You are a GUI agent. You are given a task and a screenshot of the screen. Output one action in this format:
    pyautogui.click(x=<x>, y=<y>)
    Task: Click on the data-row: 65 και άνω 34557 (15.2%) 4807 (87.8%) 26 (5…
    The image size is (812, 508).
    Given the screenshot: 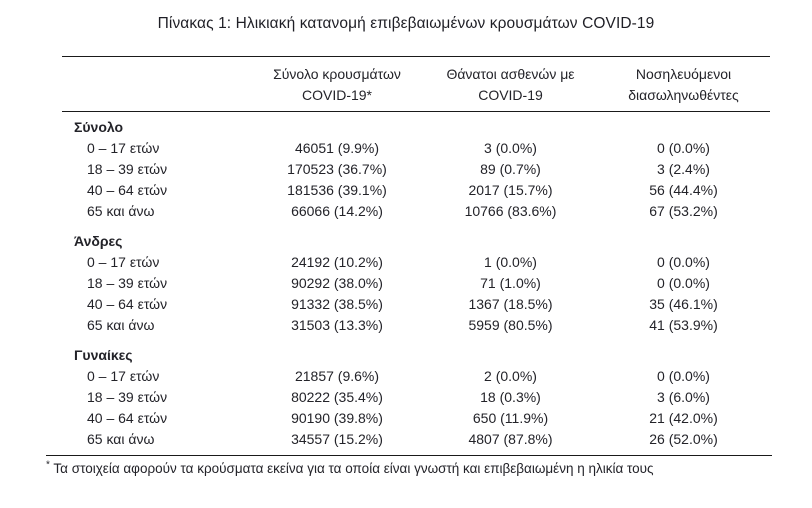 What is the action you would take?
    pyautogui.click(x=416, y=442)
    